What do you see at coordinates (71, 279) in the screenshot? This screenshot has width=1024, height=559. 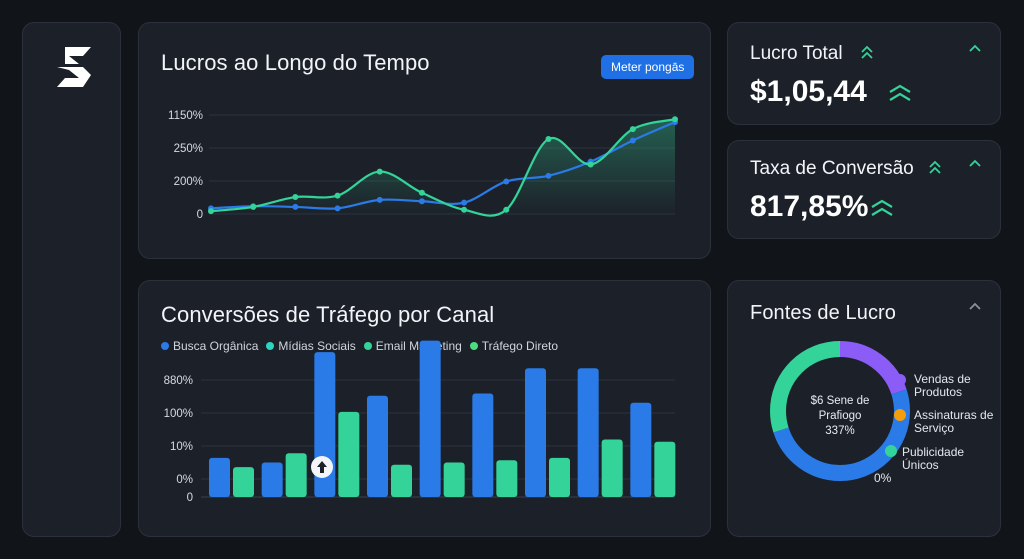 I see `sidebar` at bounding box center [71, 279].